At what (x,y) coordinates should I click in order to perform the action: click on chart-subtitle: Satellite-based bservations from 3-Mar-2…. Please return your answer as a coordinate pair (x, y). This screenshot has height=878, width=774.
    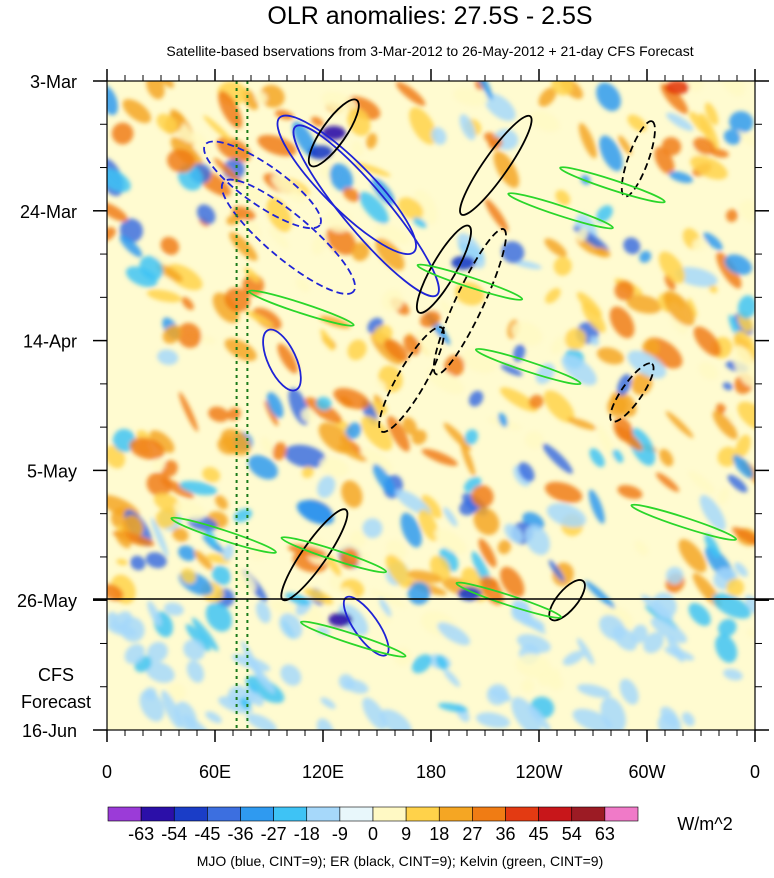
    Looking at the image, I should click on (429, 51).